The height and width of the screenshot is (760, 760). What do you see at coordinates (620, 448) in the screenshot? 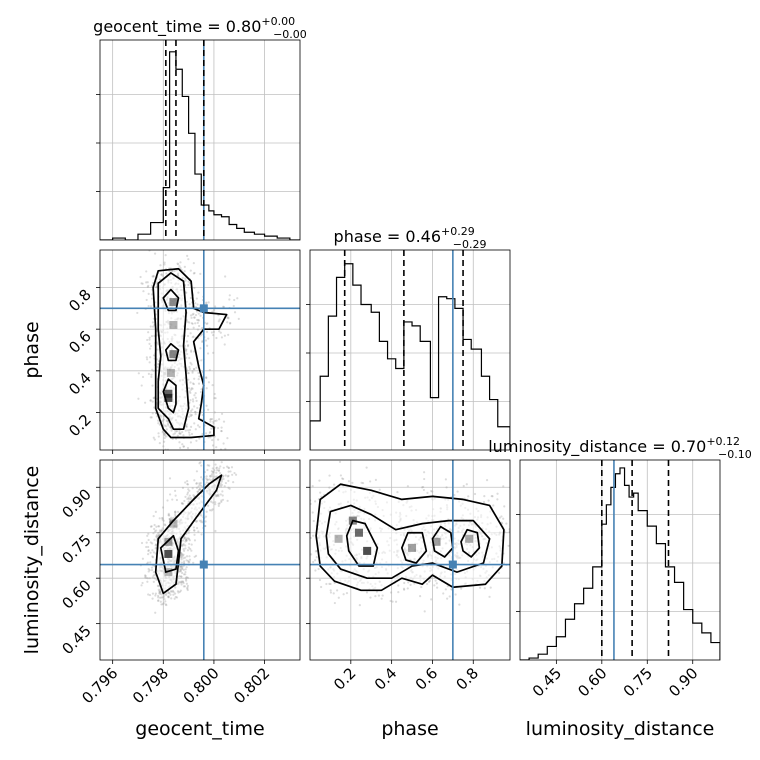
I see `panel-title: luminosity_distance = 0.70+0.12 −0.10` at bounding box center [620, 448].